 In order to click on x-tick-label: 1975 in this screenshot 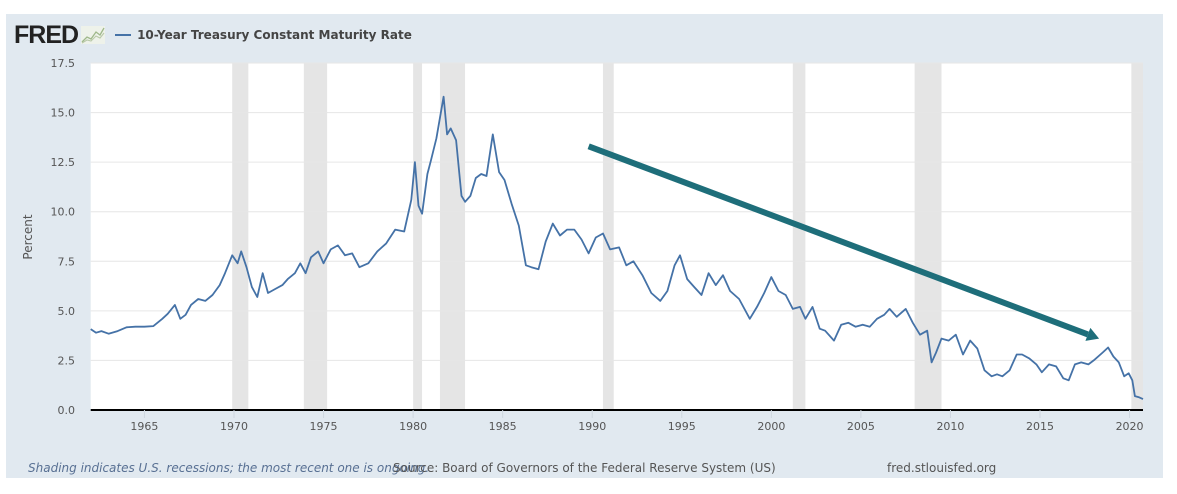, I will do `click(324, 426)`.